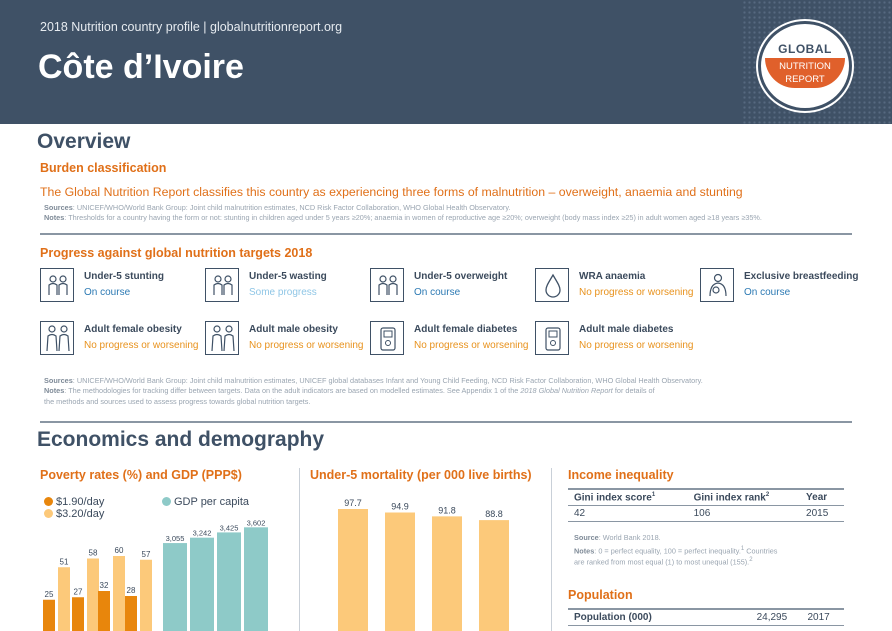  I want to click on gnr-logo: GLOBAL NUTRITION REPORT, so click(805, 66).